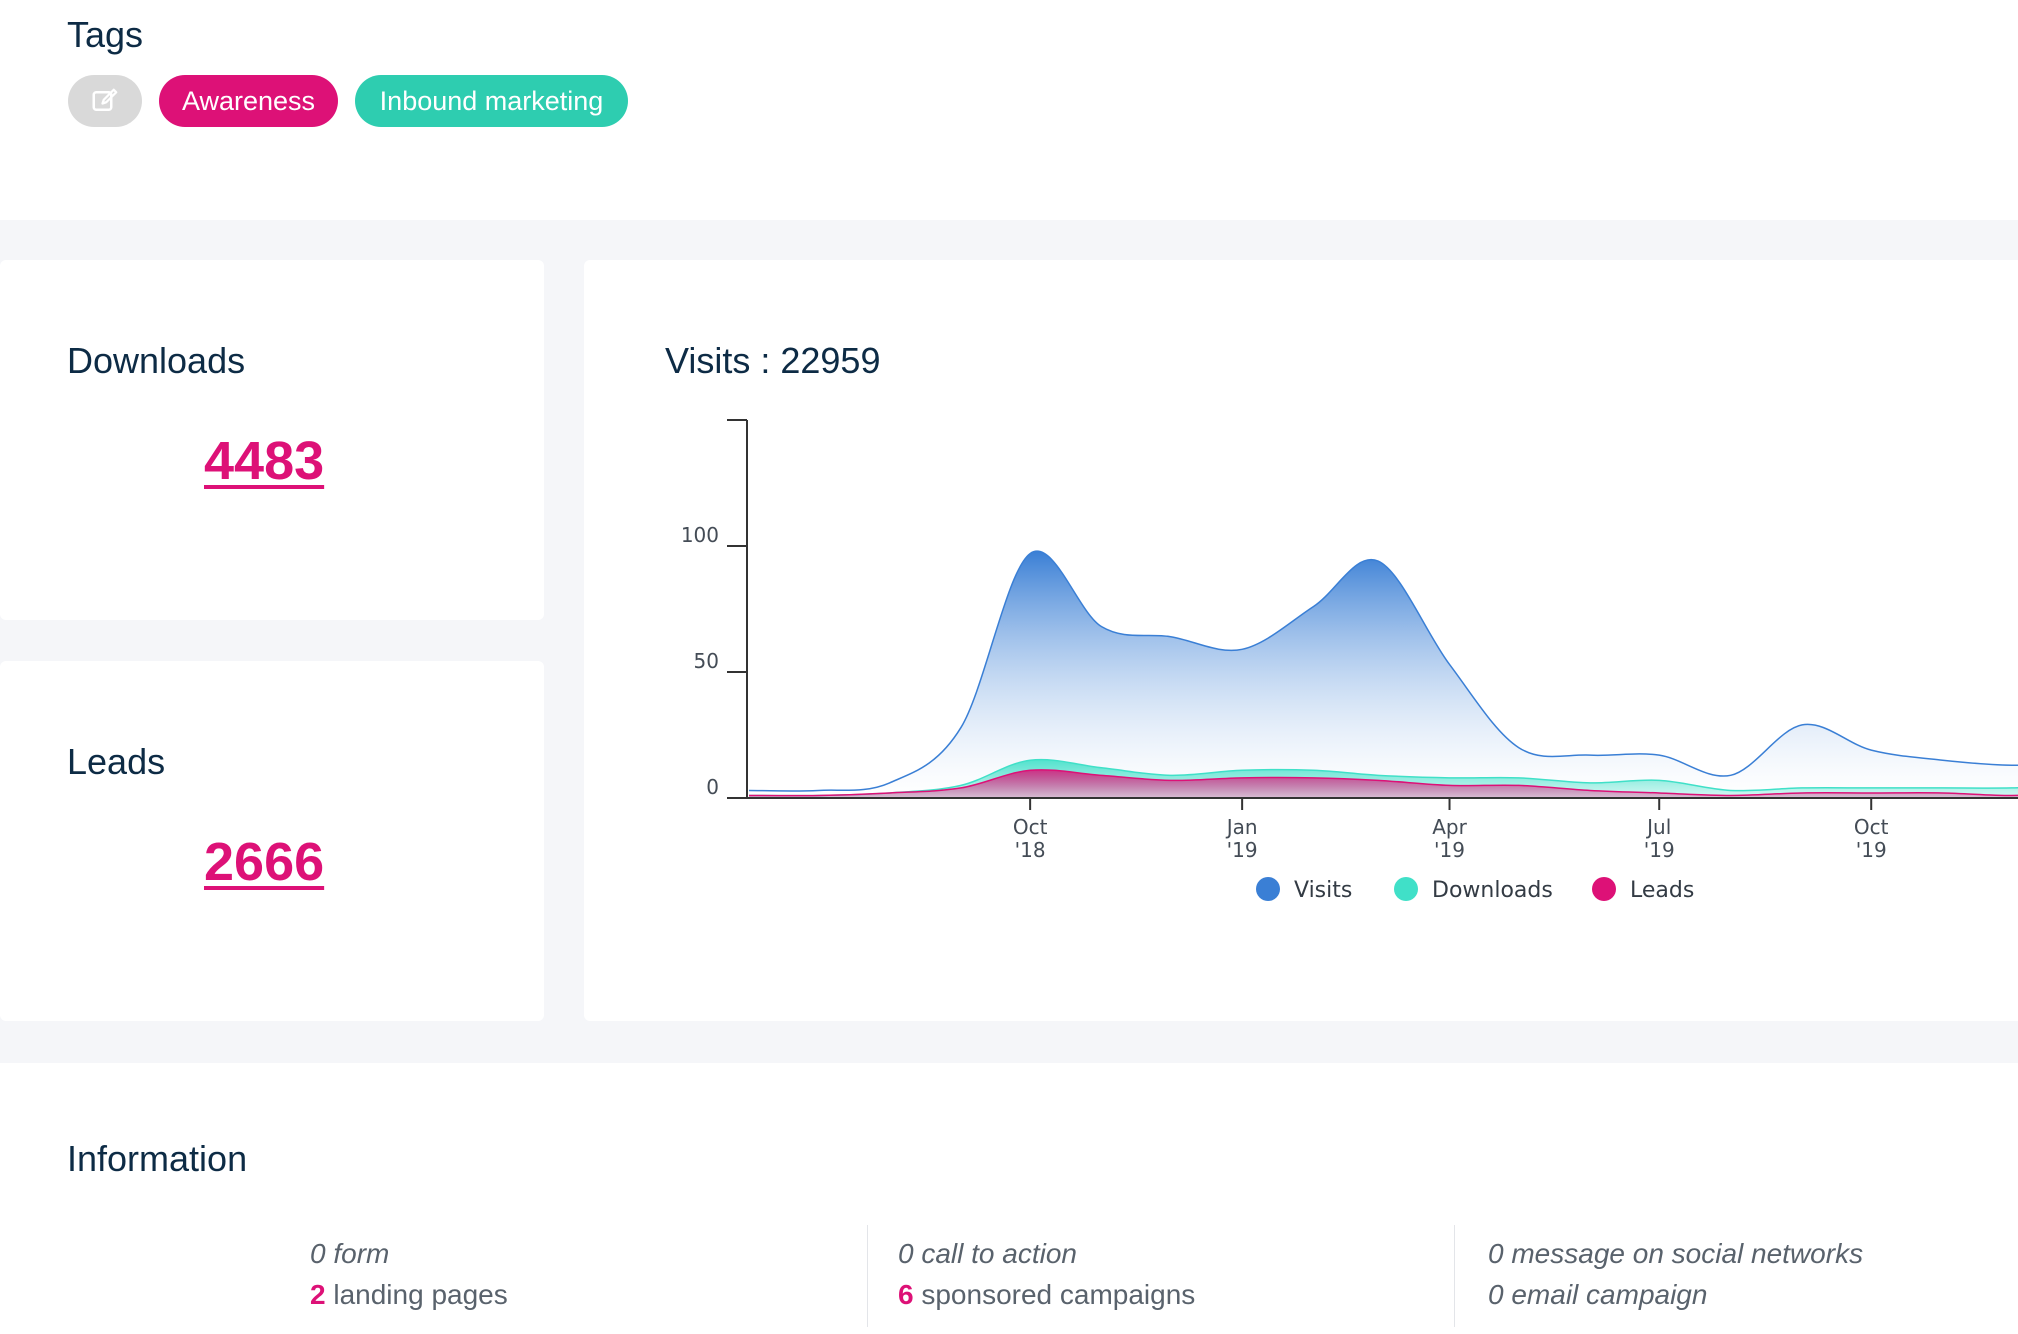  I want to click on info-email-campaigns: 0 email campaign, so click(1598, 1294).